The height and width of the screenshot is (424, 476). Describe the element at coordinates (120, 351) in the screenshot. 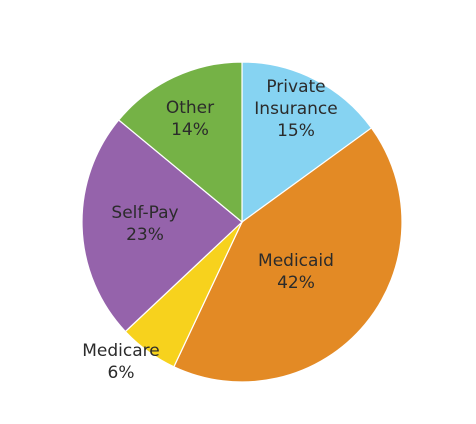

I see `slice-name-medicare: Medicare` at that location.